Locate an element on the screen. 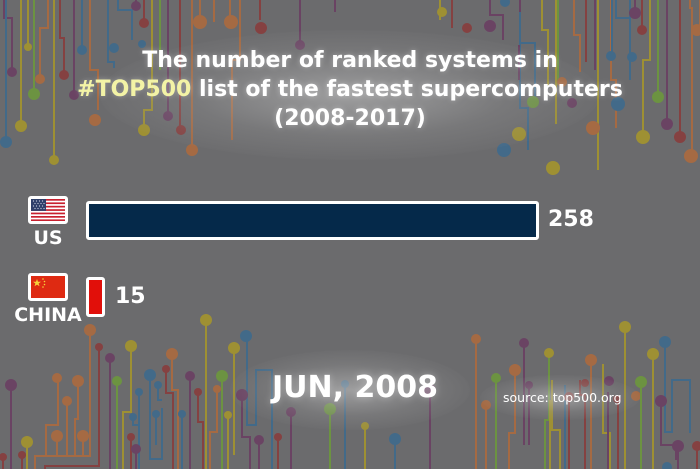 The width and height of the screenshot is (700, 469). country-label-china: CHINA is located at coordinates (48, 315).